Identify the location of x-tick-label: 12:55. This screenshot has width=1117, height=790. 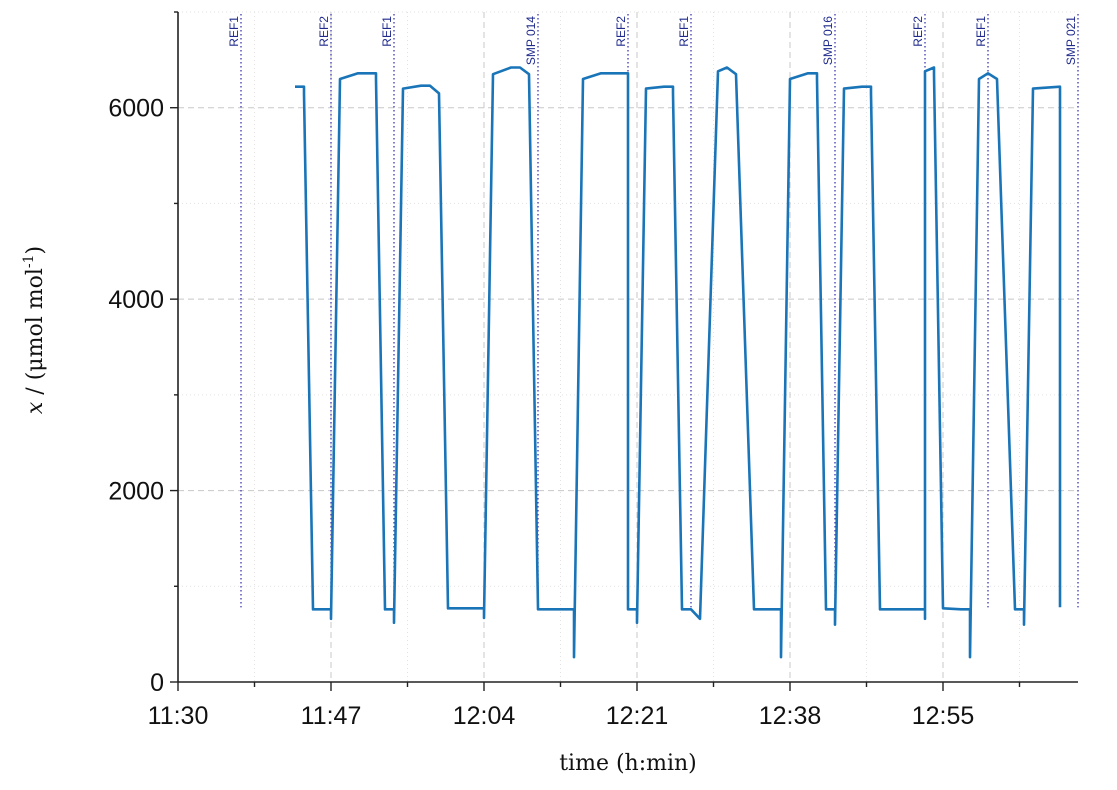
(943, 716).